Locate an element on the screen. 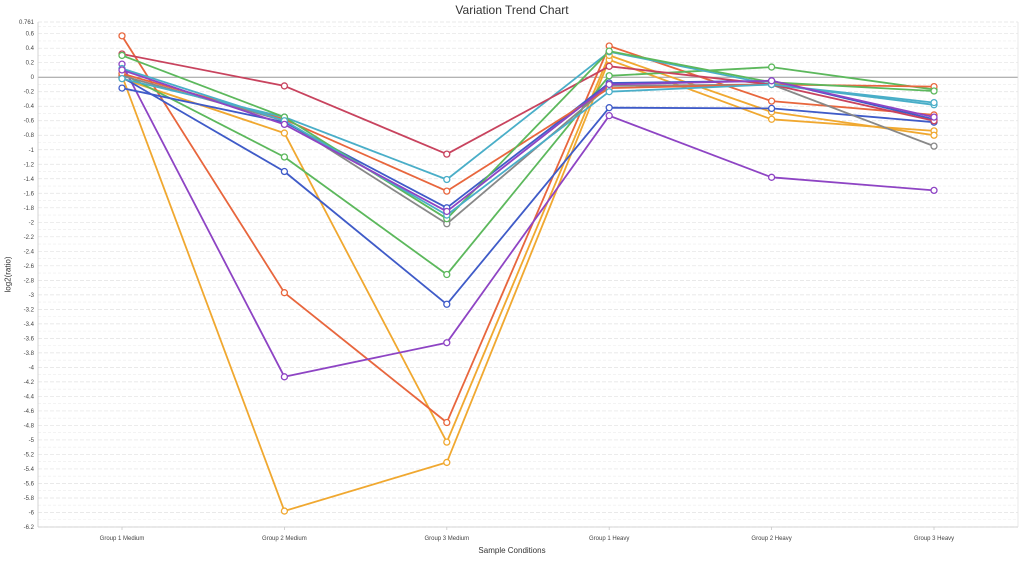  y-tick-label: -6 is located at coordinates (32, 513).